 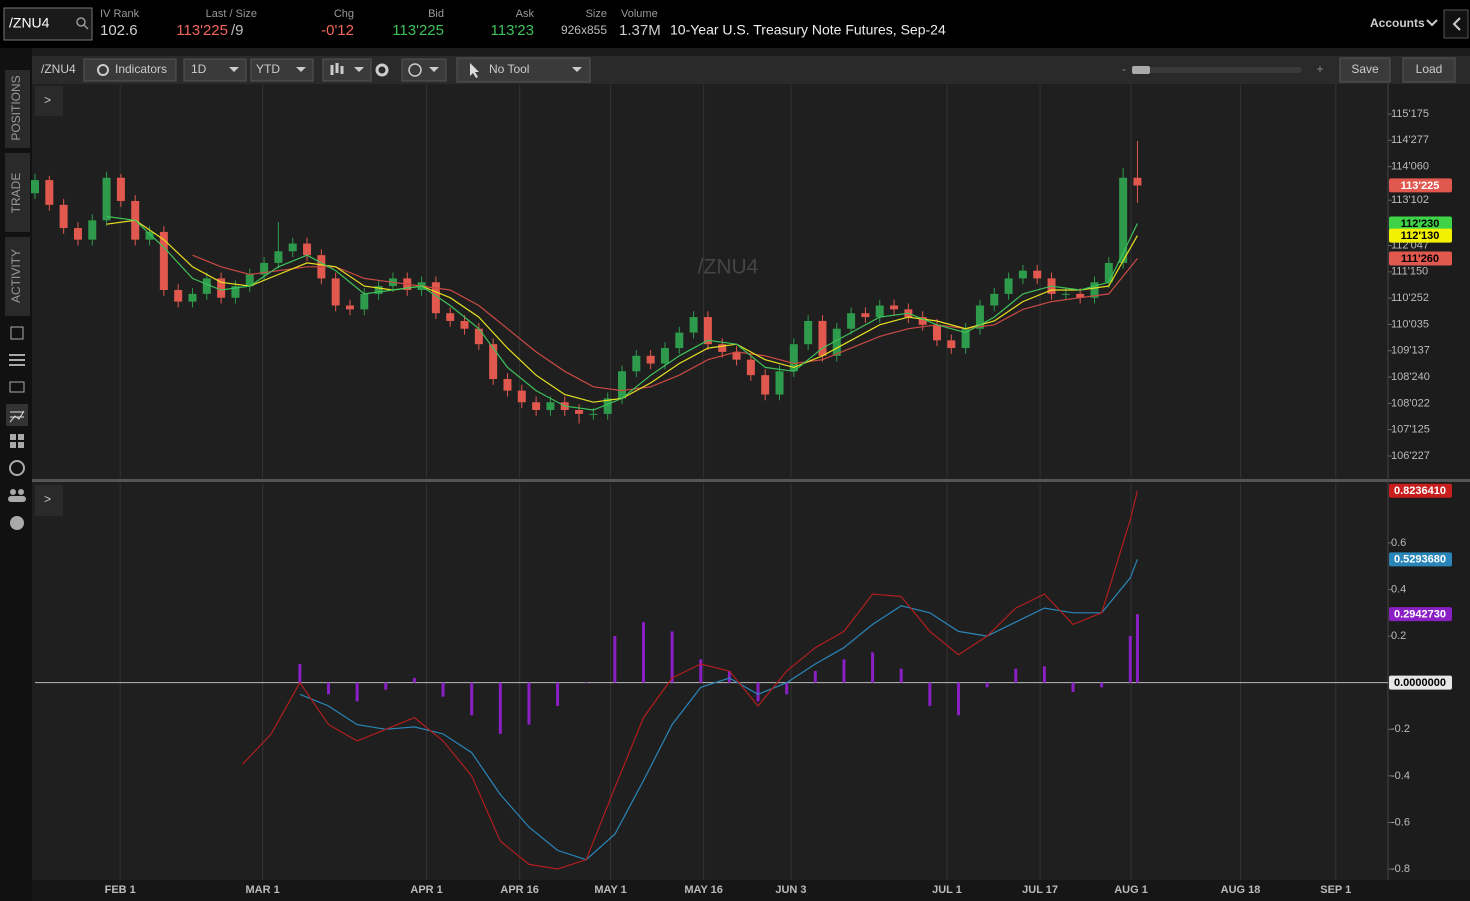 I want to click on price-marker-label: 0.5293680, so click(x=1420, y=560).